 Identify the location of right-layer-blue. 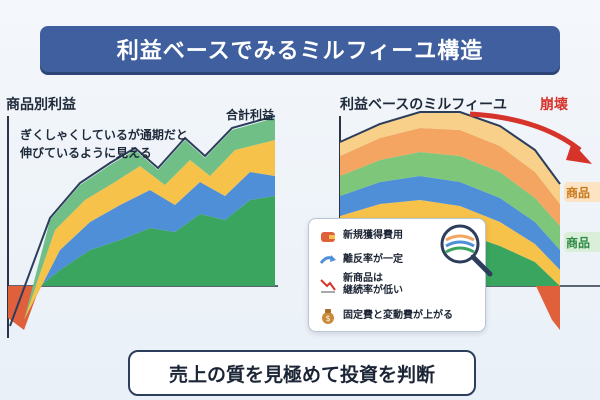
(450, 223).